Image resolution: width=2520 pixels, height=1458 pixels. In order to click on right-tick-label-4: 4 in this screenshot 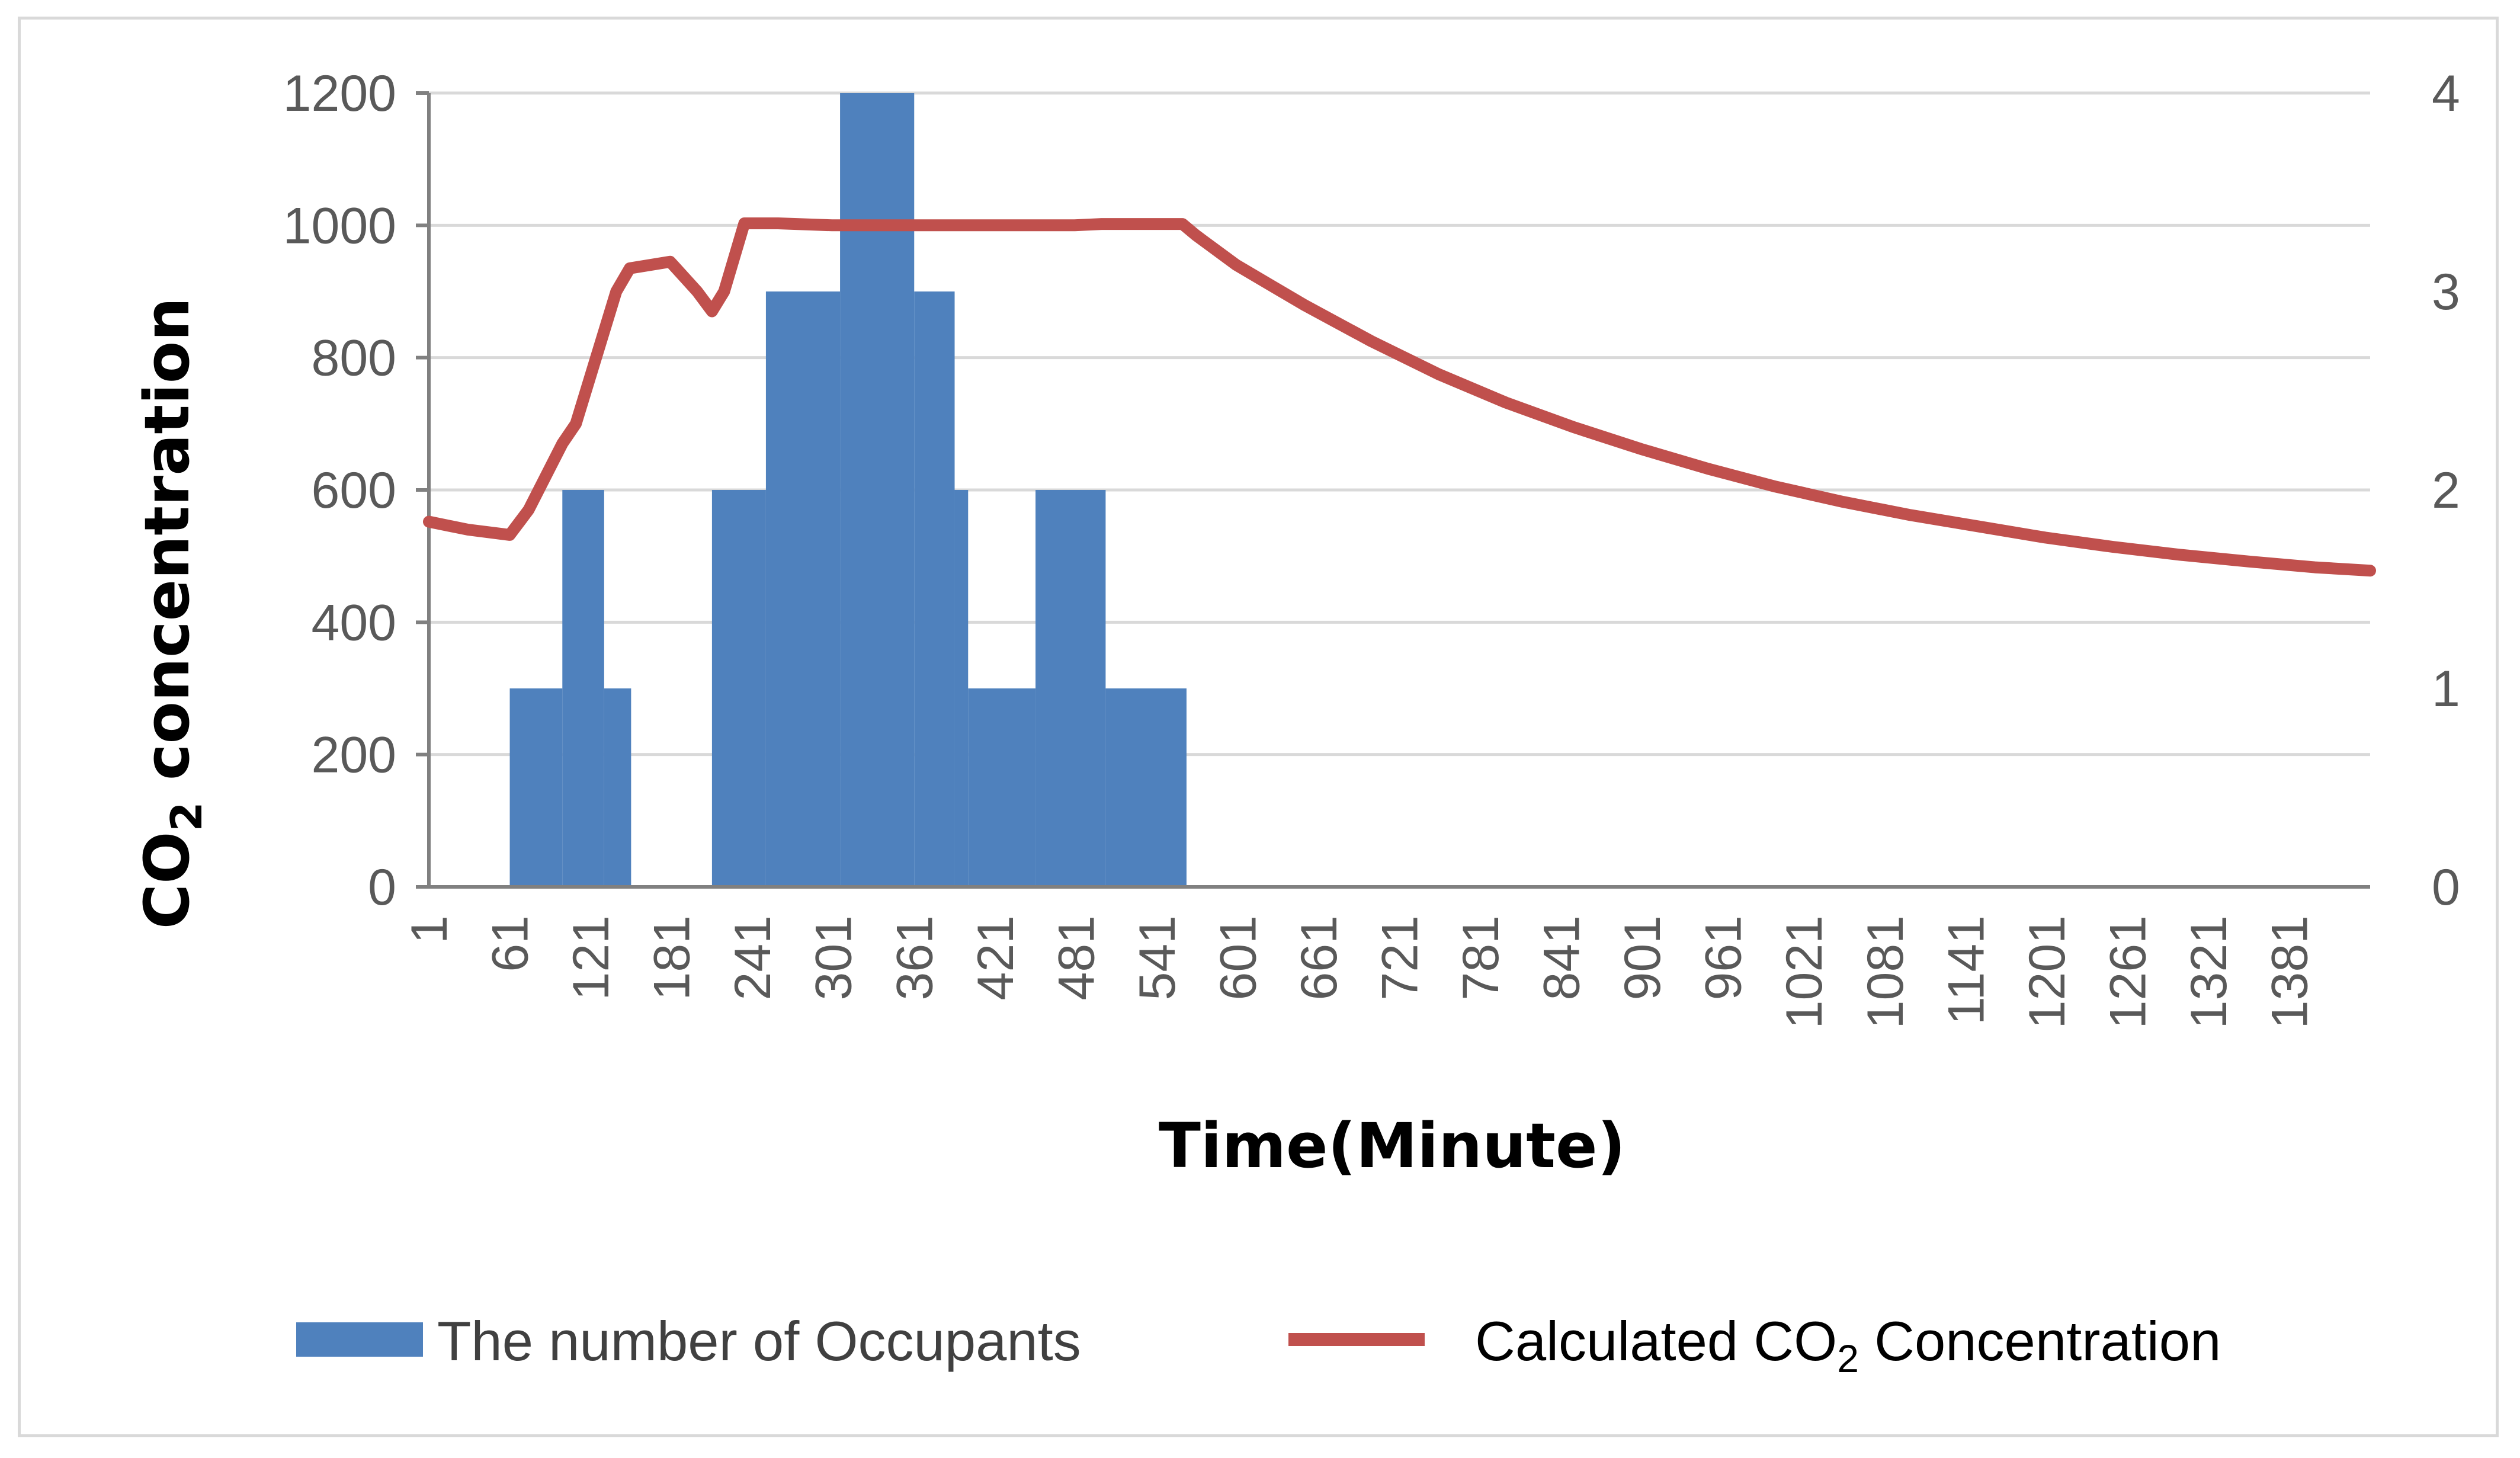, I will do `click(2446, 93)`.